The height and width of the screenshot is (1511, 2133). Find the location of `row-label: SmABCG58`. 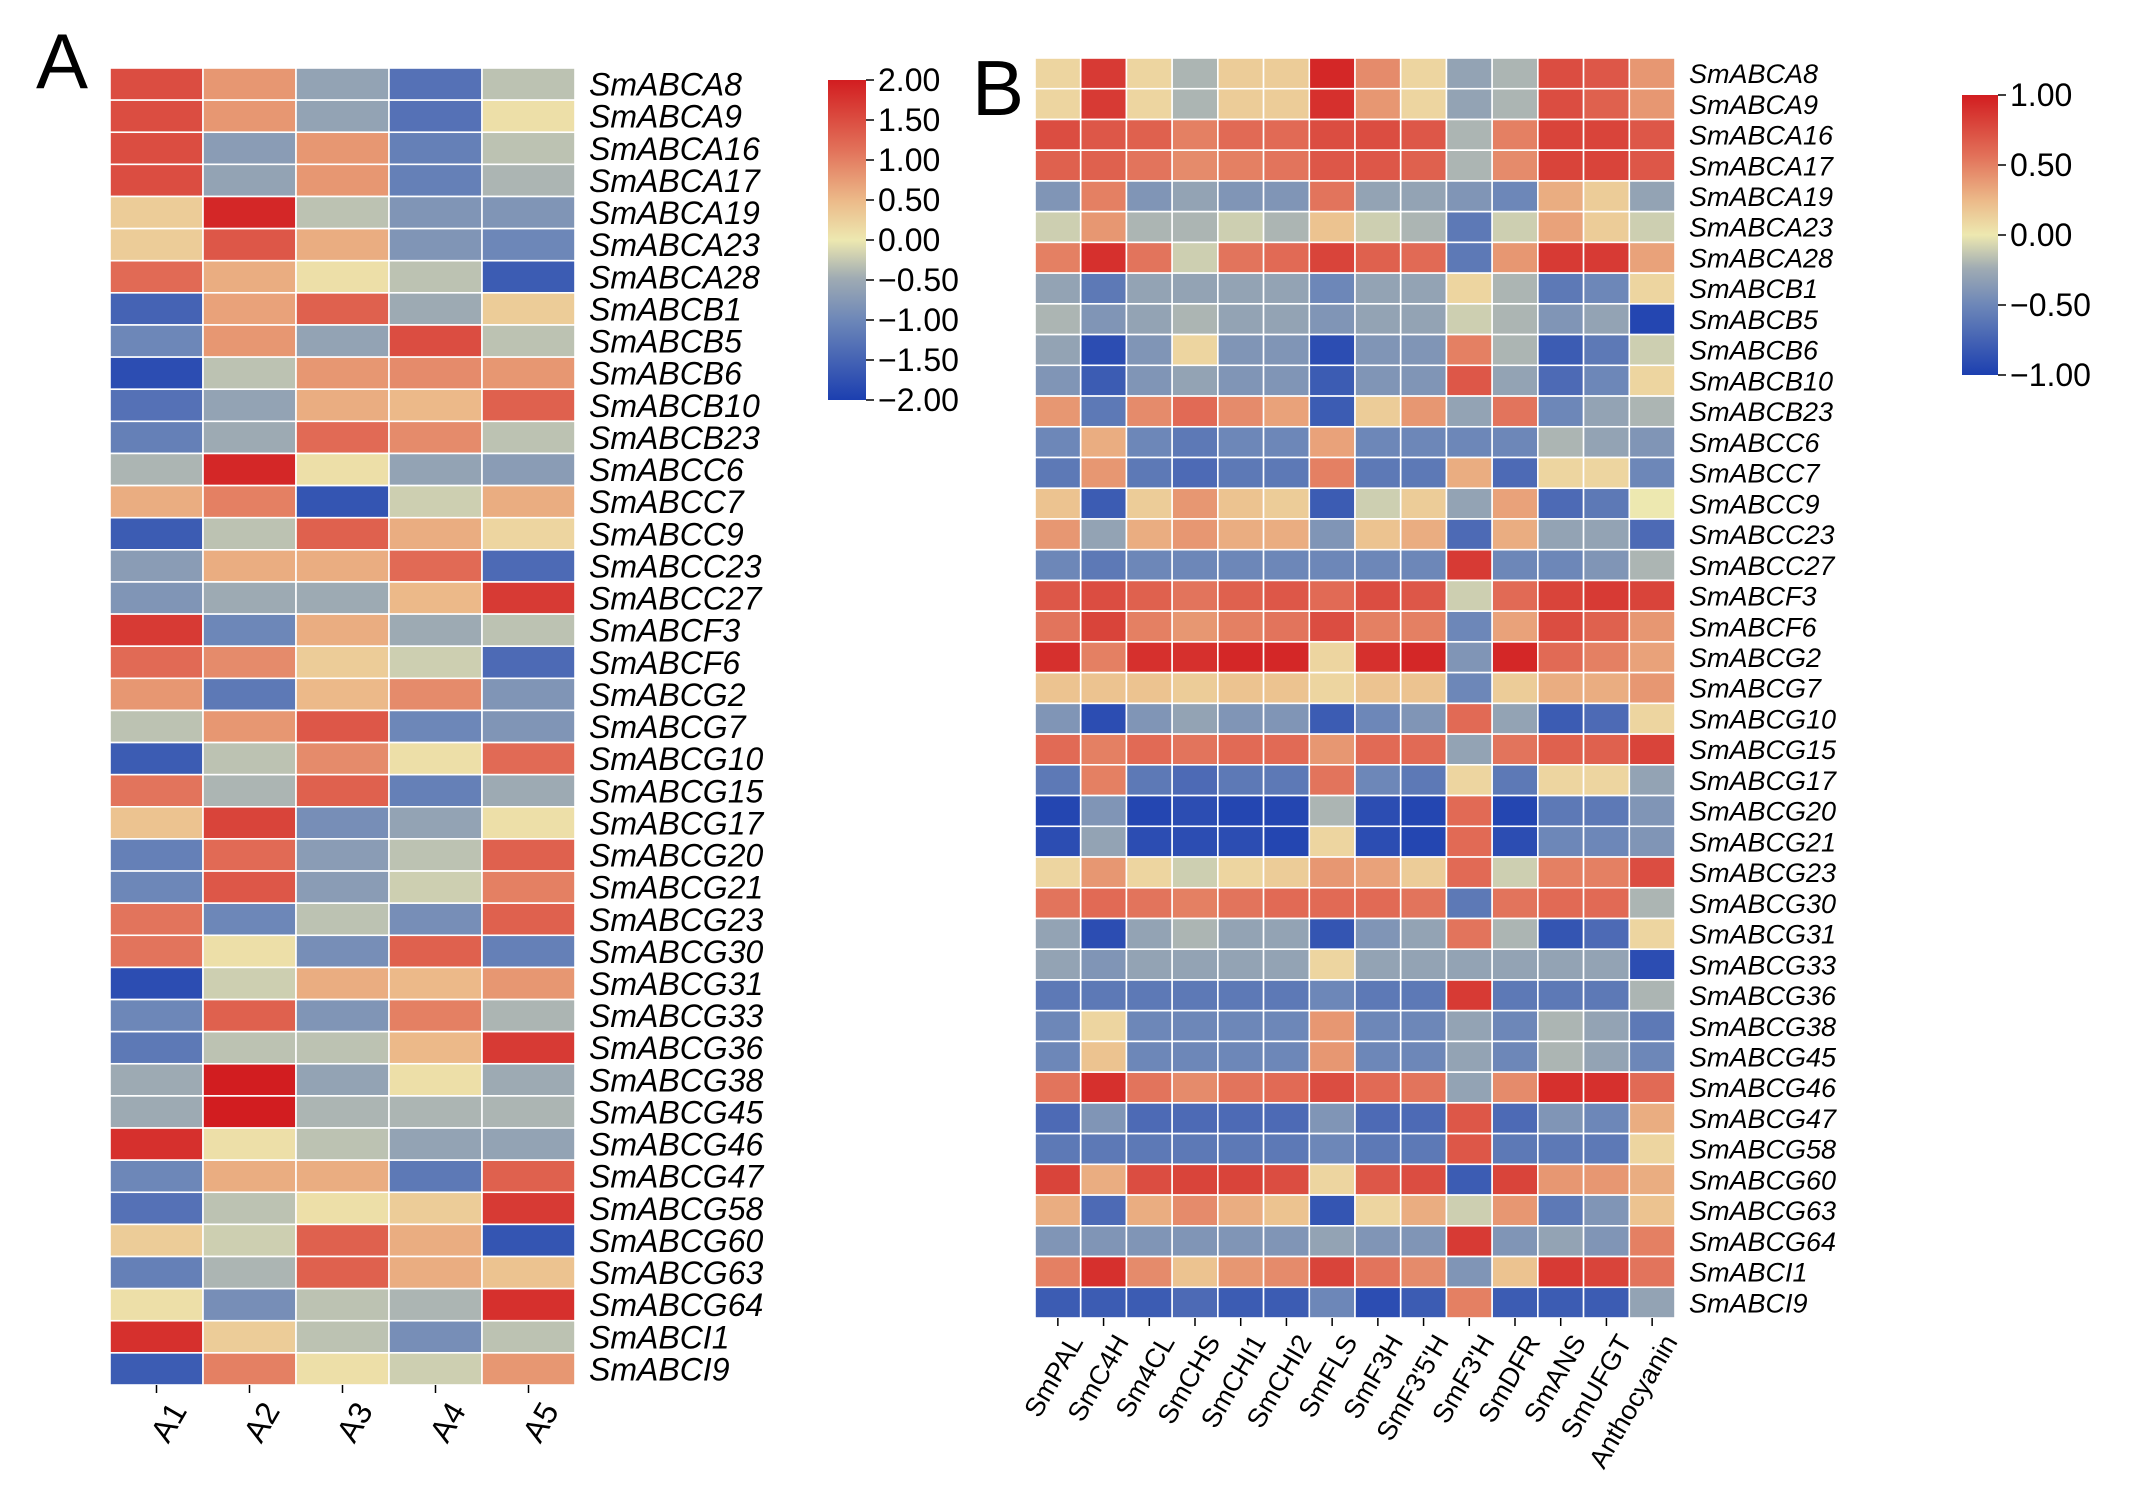

row-label: SmABCG58 is located at coordinates (676, 1209).